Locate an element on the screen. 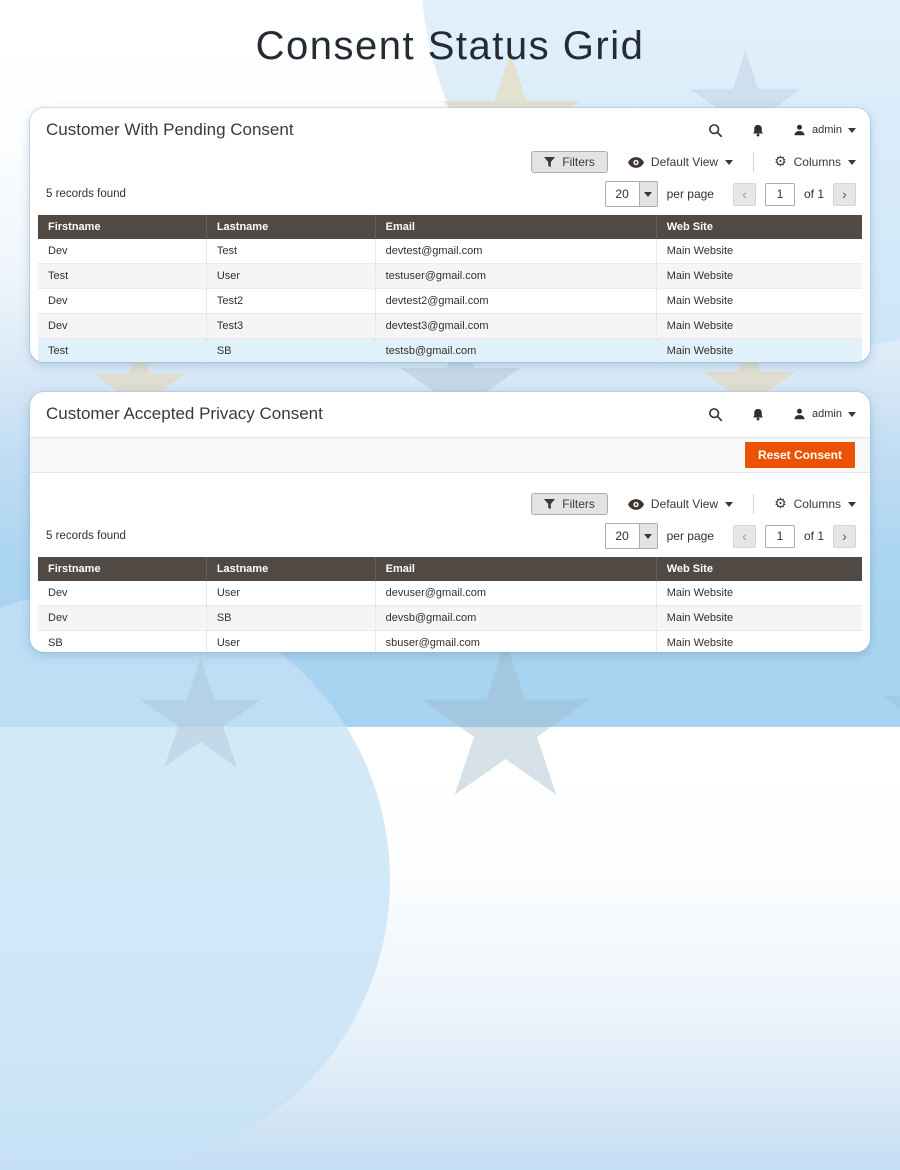 This screenshot has width=900, height=1170. table-cell: devtest2@gmail.com is located at coordinates (515, 301).